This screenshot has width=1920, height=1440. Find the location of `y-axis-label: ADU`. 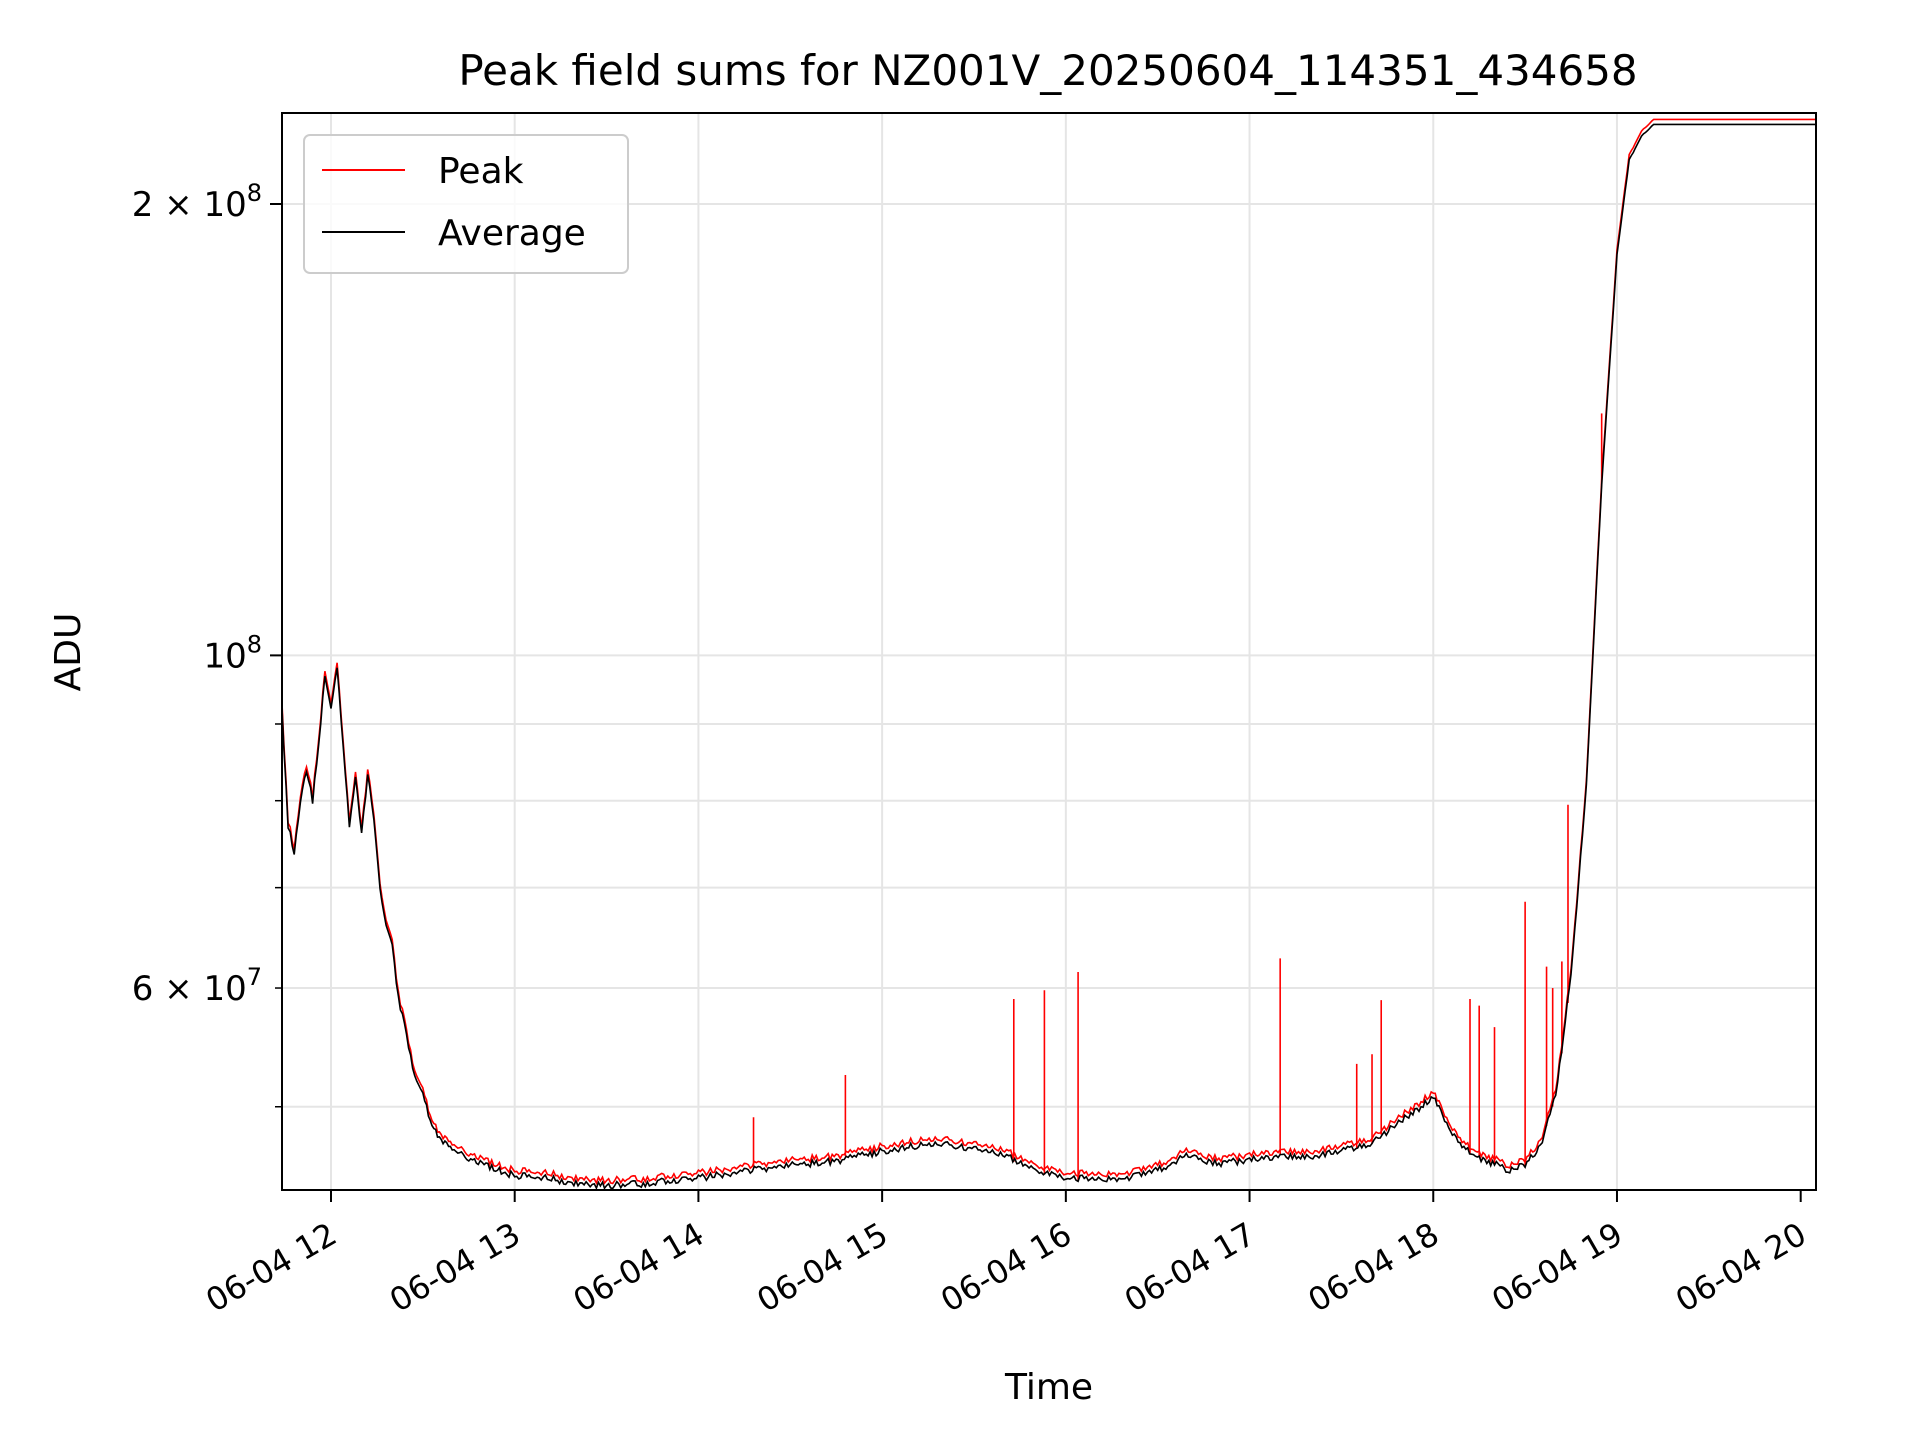

y-axis-label: ADU is located at coordinates (68, 652).